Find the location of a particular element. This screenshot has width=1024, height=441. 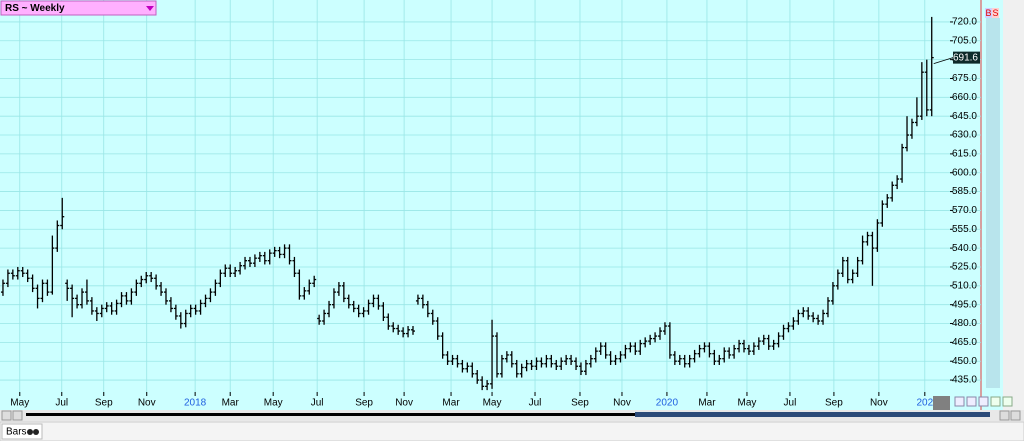

buy-button is located at coordinates (988, 13).